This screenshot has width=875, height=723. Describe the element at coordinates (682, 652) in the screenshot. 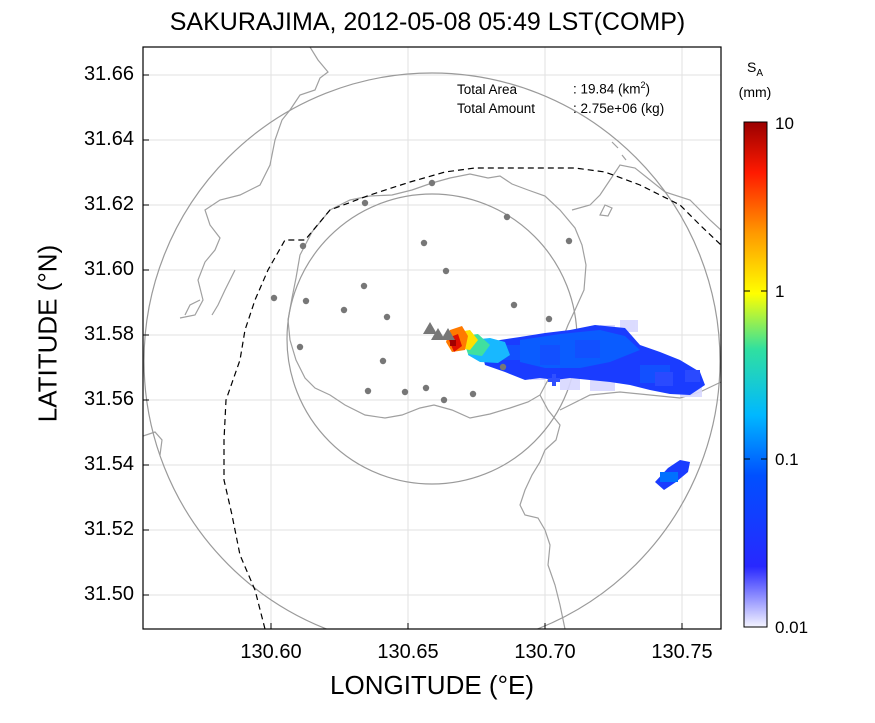

I see `x-tick-label: 130.75` at that location.